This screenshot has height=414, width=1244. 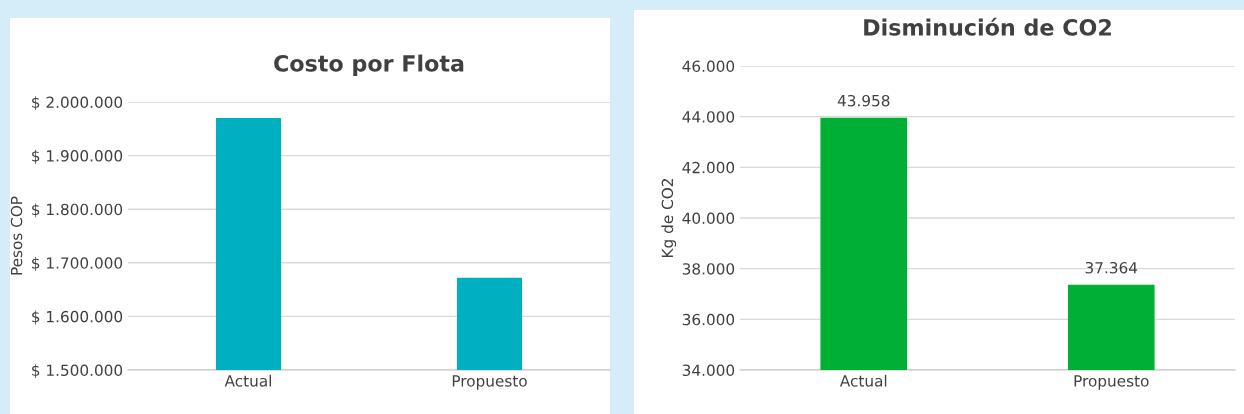 I want to click on y-tick-label: $ 1.700.000, so click(x=77, y=264).